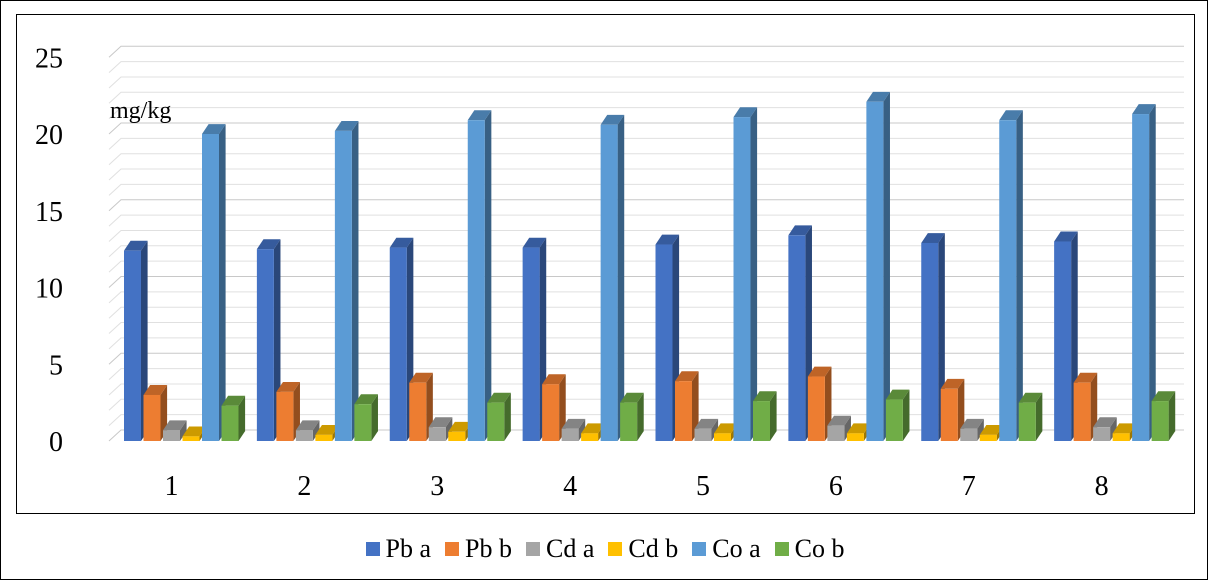  What do you see at coordinates (488, 548) in the screenshot?
I see `legend-label: Pb b` at bounding box center [488, 548].